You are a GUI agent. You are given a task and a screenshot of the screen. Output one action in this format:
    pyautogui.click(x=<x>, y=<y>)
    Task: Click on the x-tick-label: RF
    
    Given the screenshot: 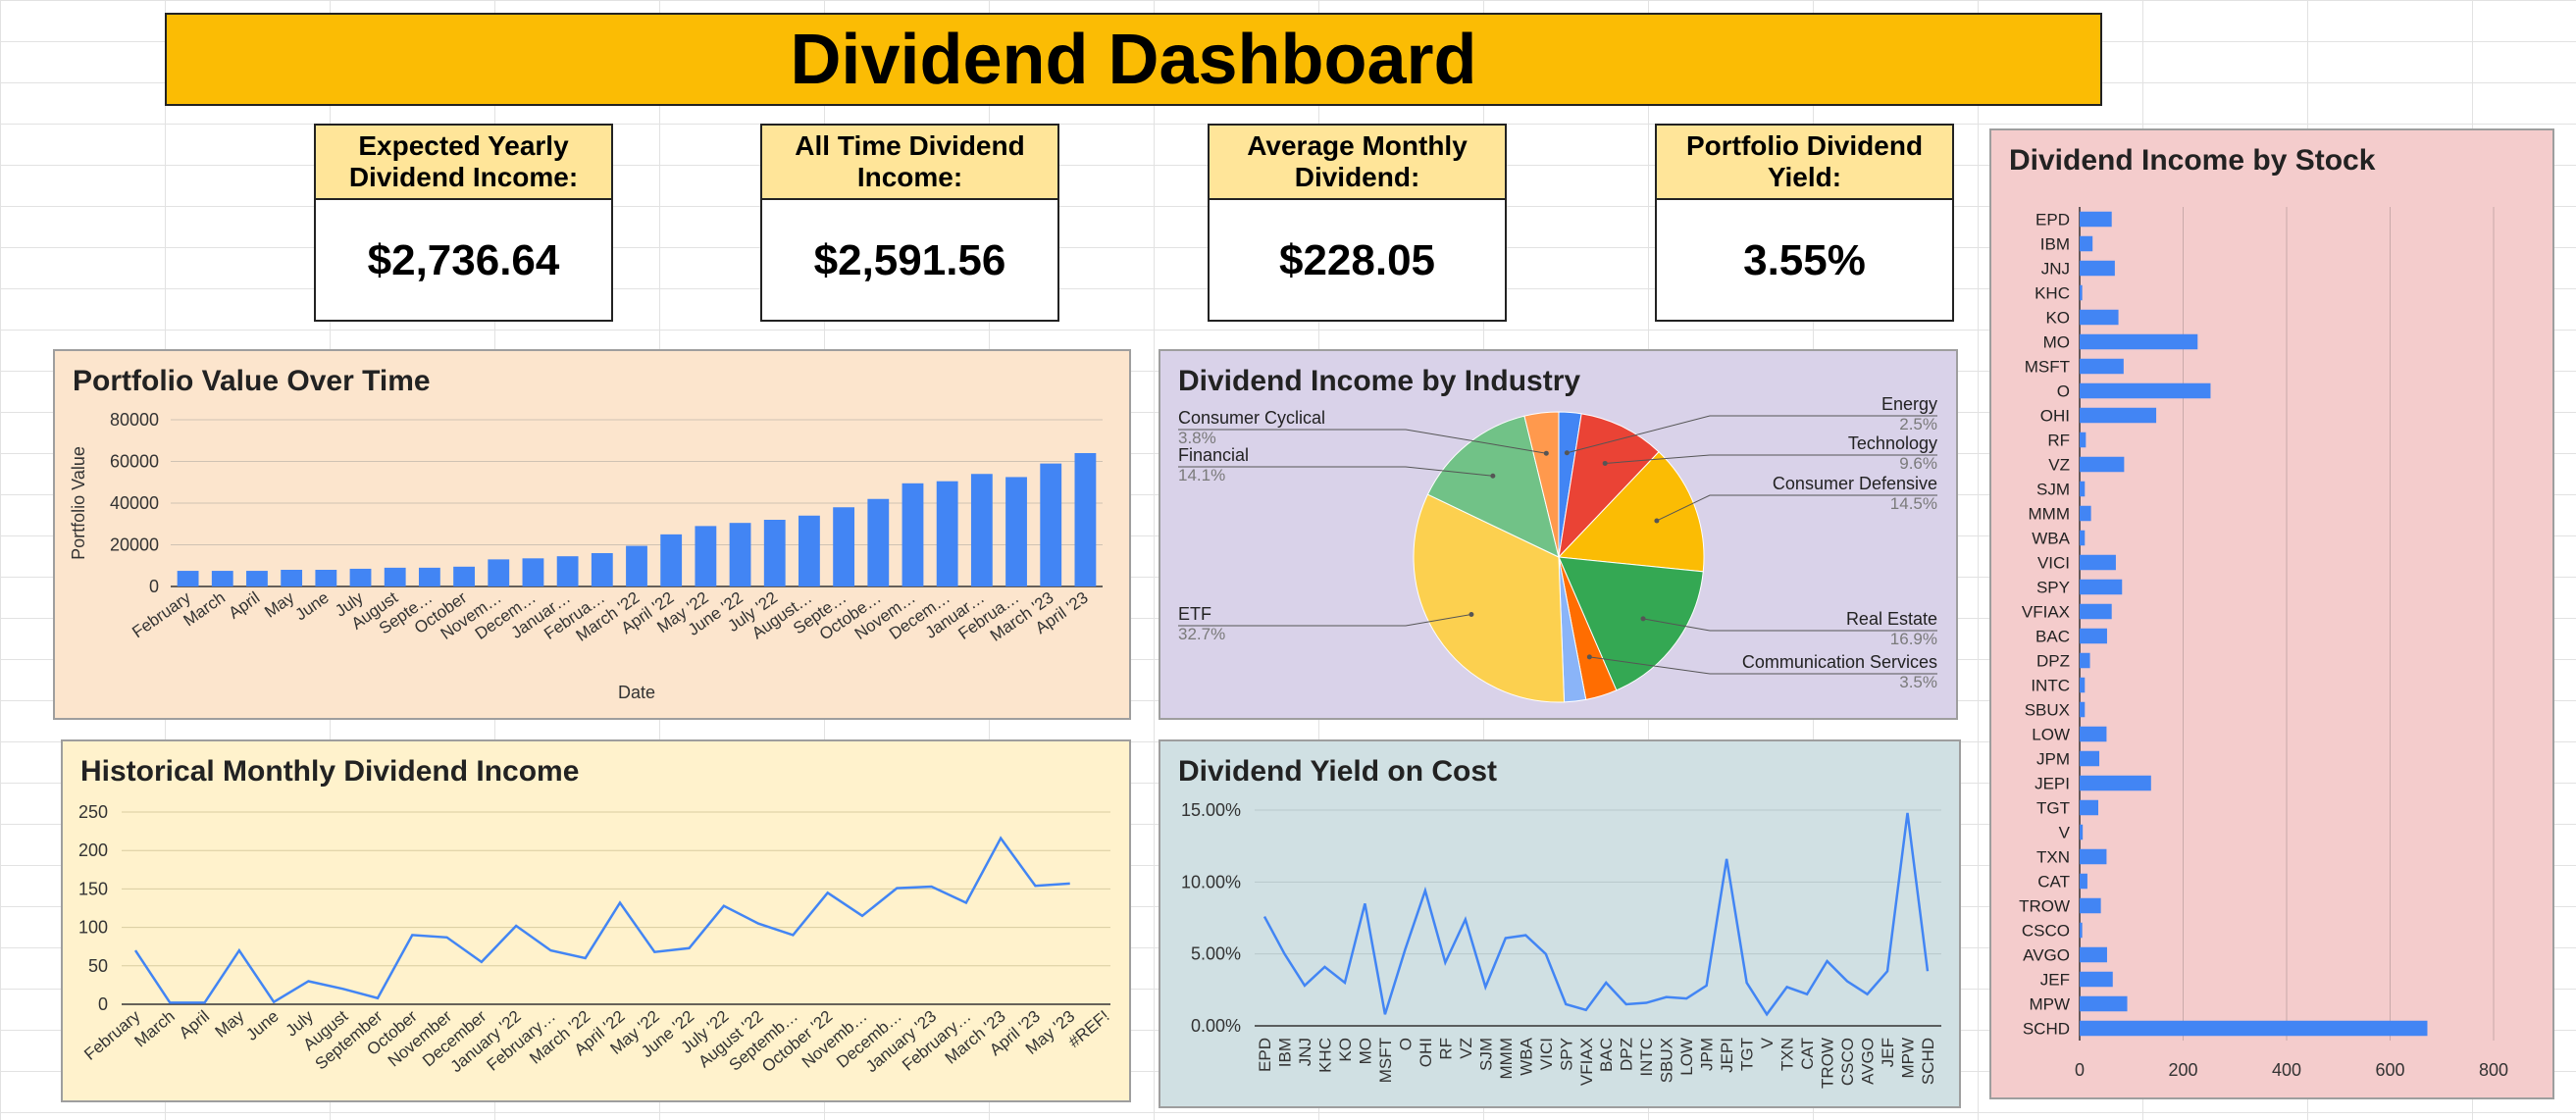 What is the action you would take?
    pyautogui.click(x=1445, y=1049)
    